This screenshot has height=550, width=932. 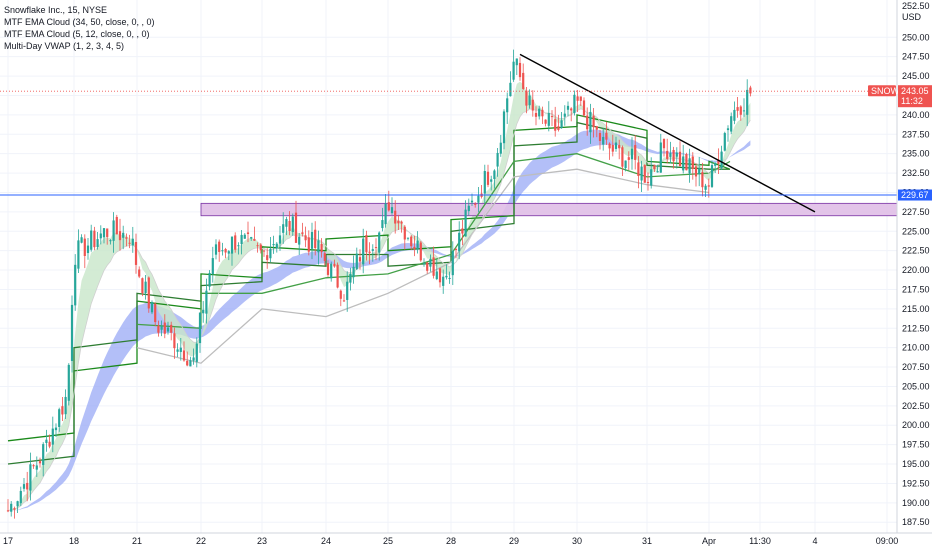 What do you see at coordinates (201, 541) in the screenshot?
I see `time-tick-label: 22` at bounding box center [201, 541].